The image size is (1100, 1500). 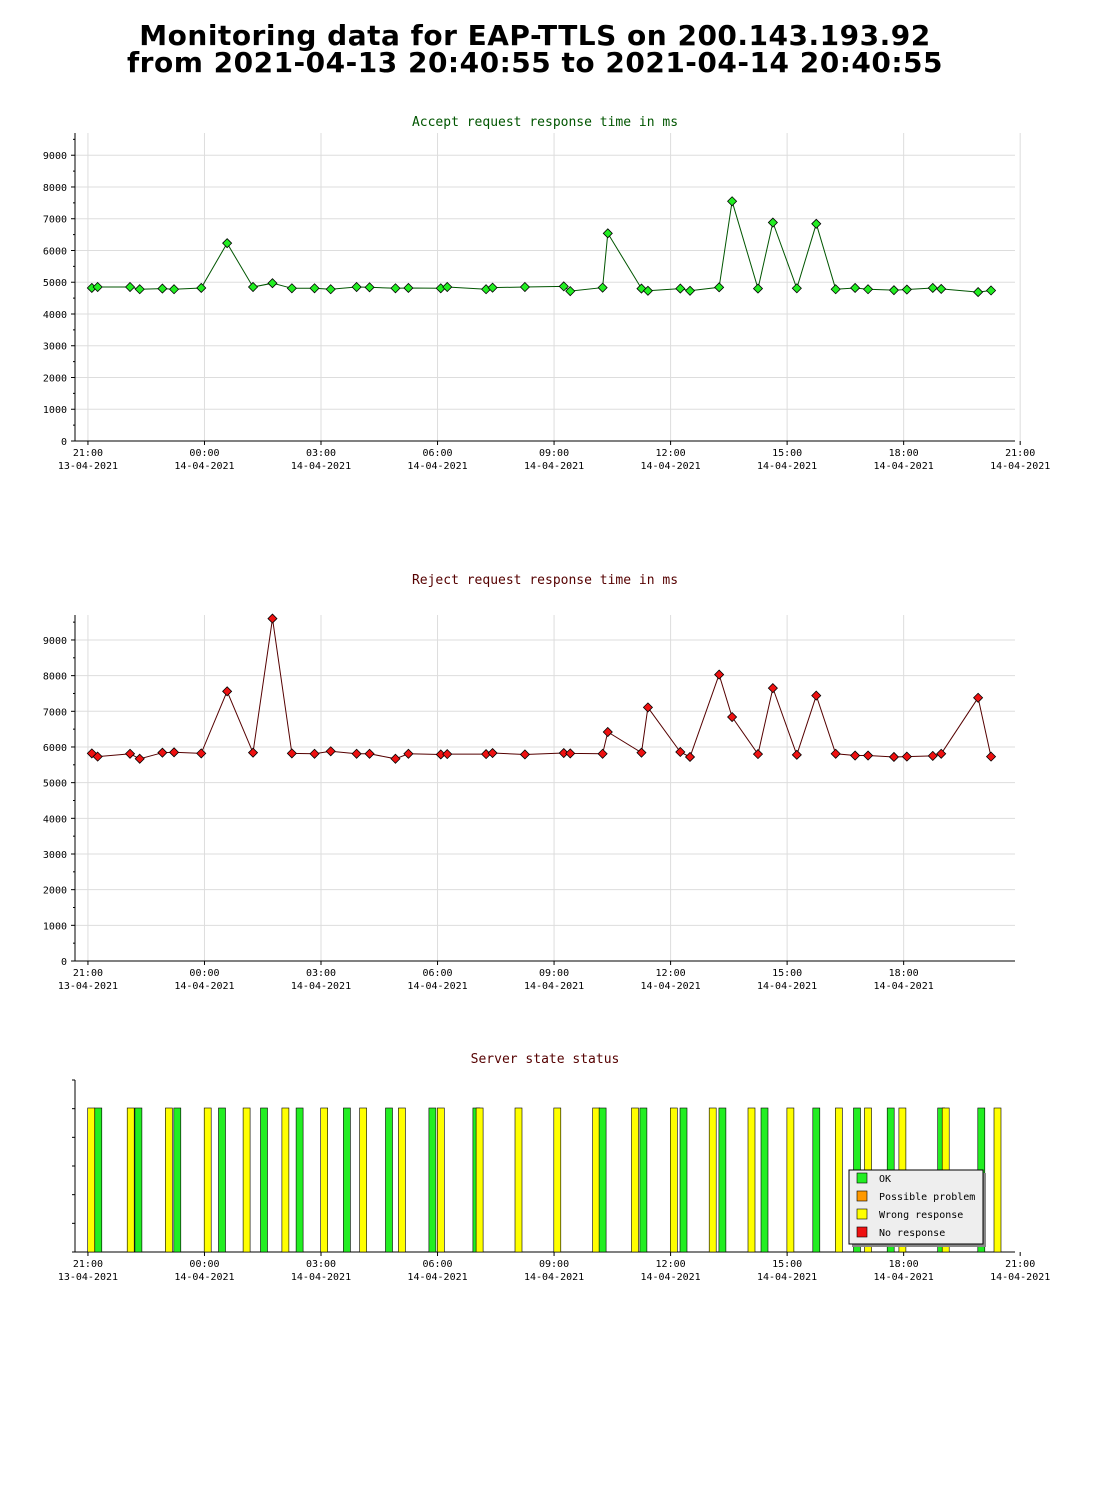 What do you see at coordinates (921, 1215) in the screenshot?
I see `legend-label: Wrong response` at bounding box center [921, 1215].